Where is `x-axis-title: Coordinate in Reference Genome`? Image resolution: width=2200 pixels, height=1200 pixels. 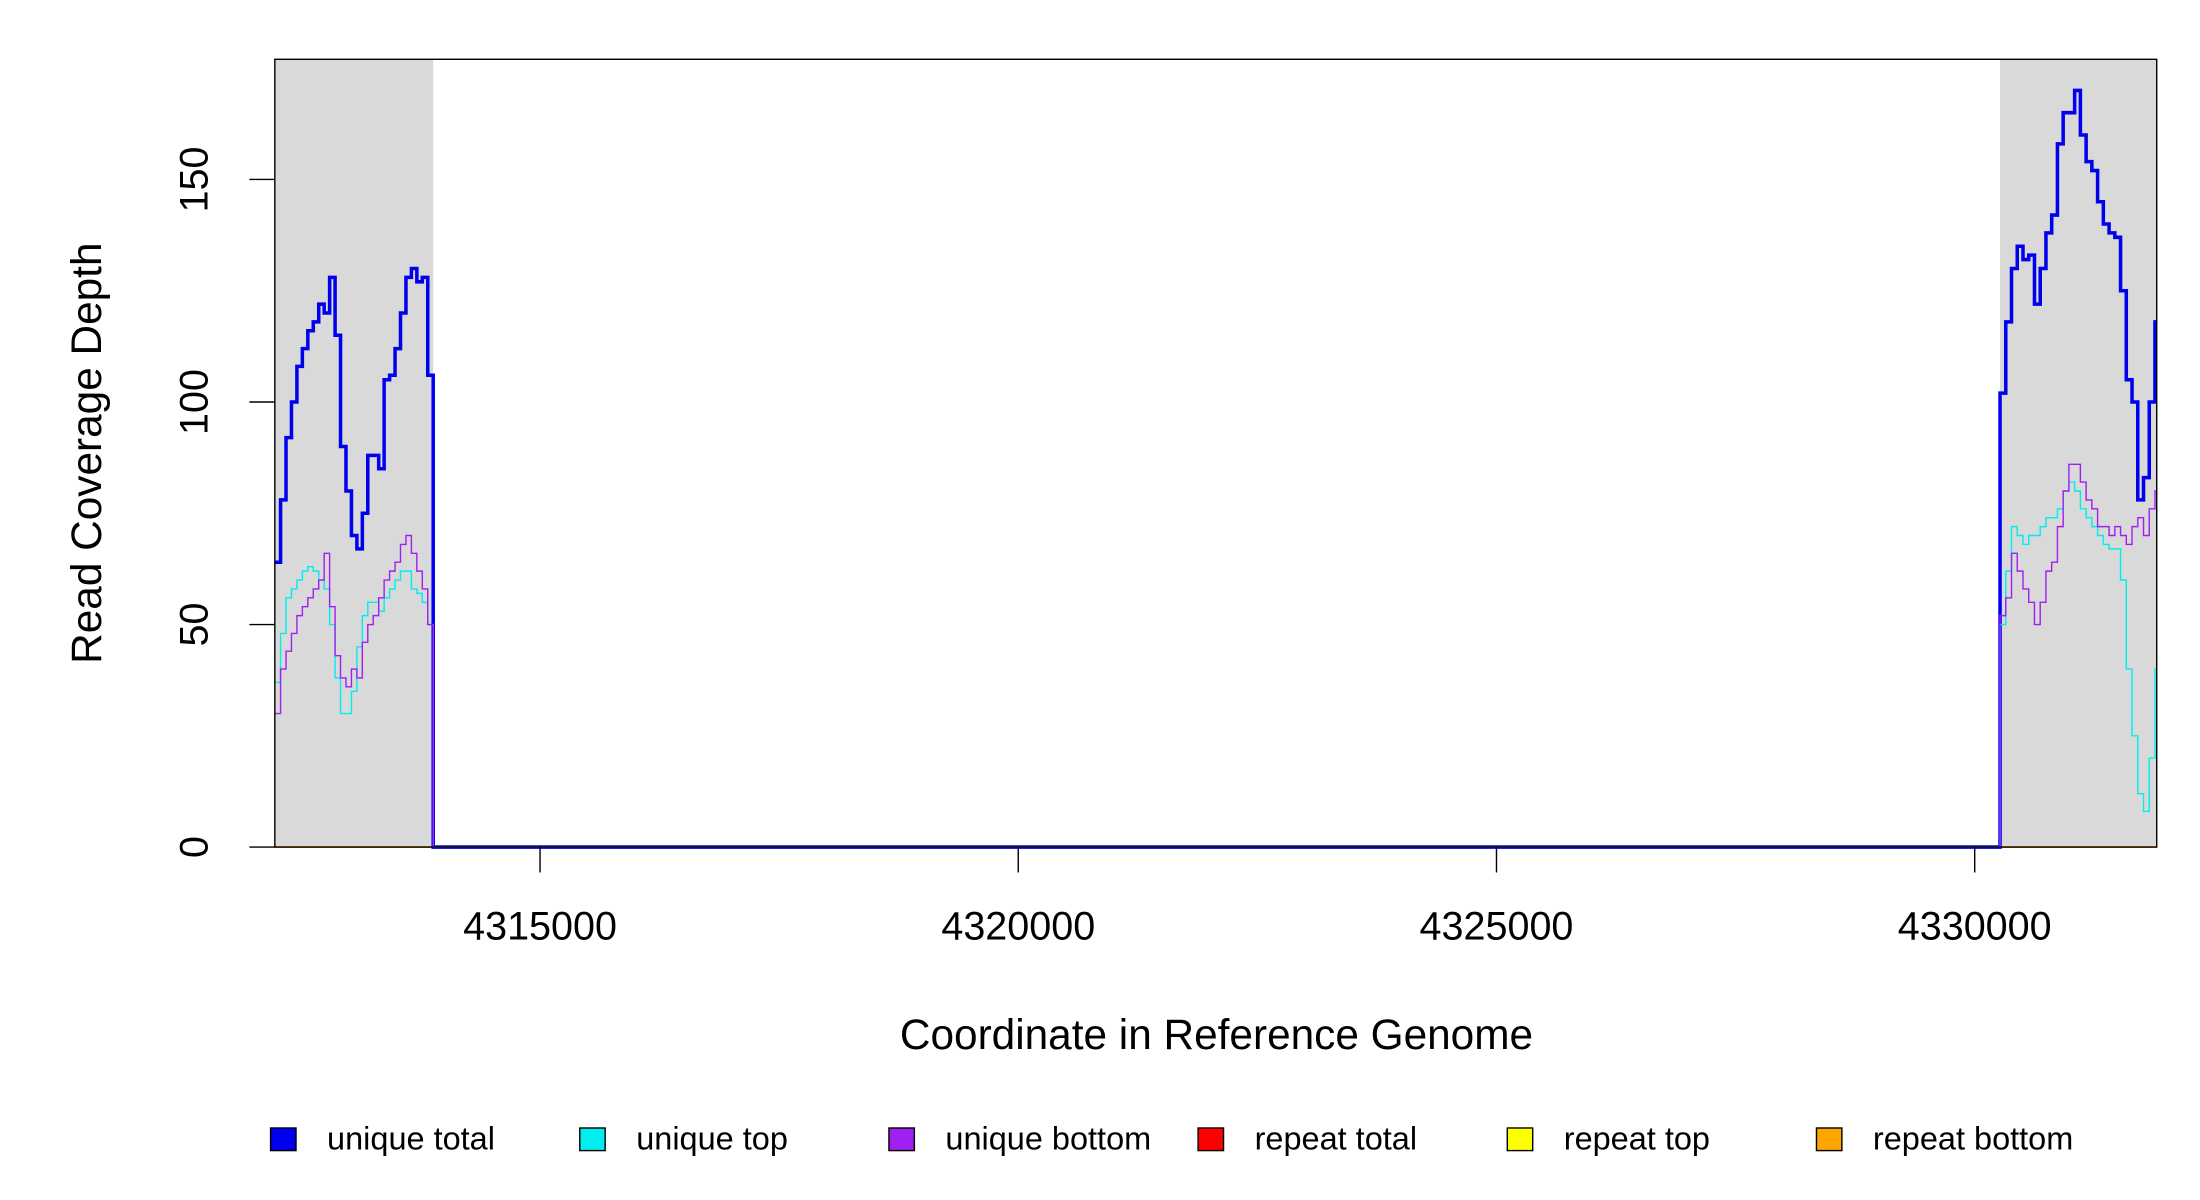 x-axis-title: Coordinate in Reference Genome is located at coordinates (1216, 1034).